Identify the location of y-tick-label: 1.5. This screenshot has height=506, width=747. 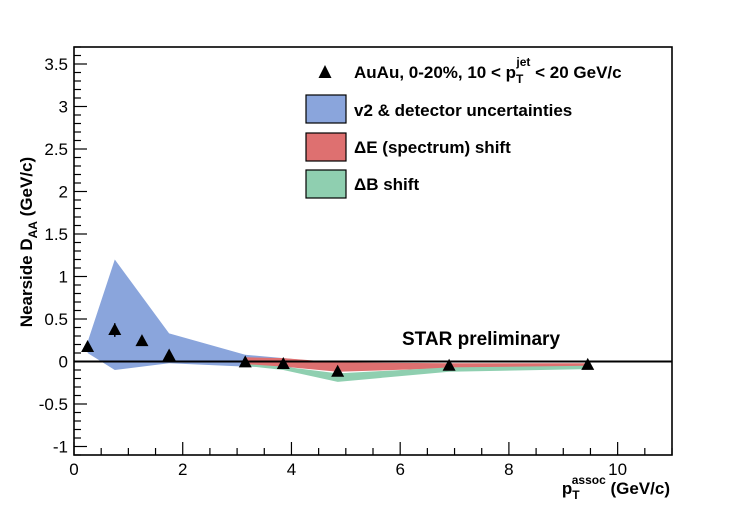
(56, 234).